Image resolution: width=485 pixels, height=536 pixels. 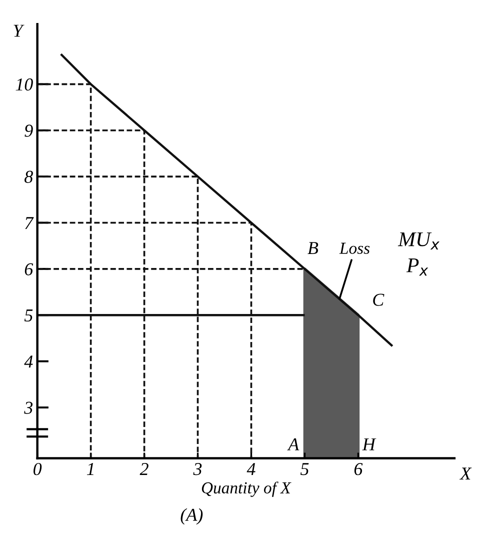 I want to click on y-tick-label: 10, so click(x=24, y=84).